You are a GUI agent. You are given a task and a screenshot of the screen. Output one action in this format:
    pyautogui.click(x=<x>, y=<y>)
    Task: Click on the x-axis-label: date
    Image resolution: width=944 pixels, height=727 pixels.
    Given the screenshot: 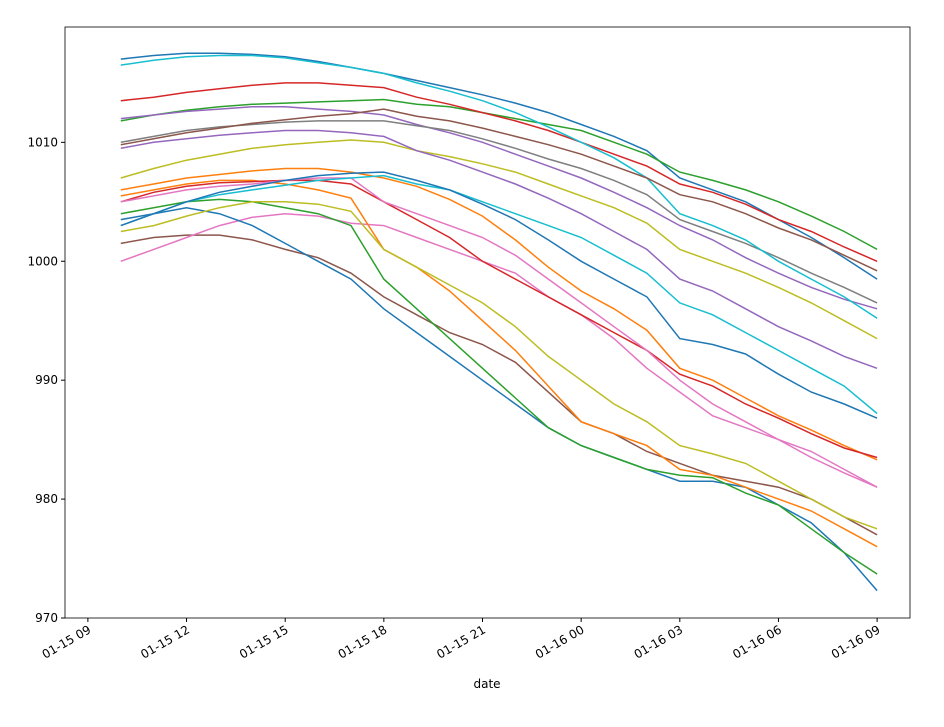 What is the action you would take?
    pyautogui.click(x=486, y=684)
    